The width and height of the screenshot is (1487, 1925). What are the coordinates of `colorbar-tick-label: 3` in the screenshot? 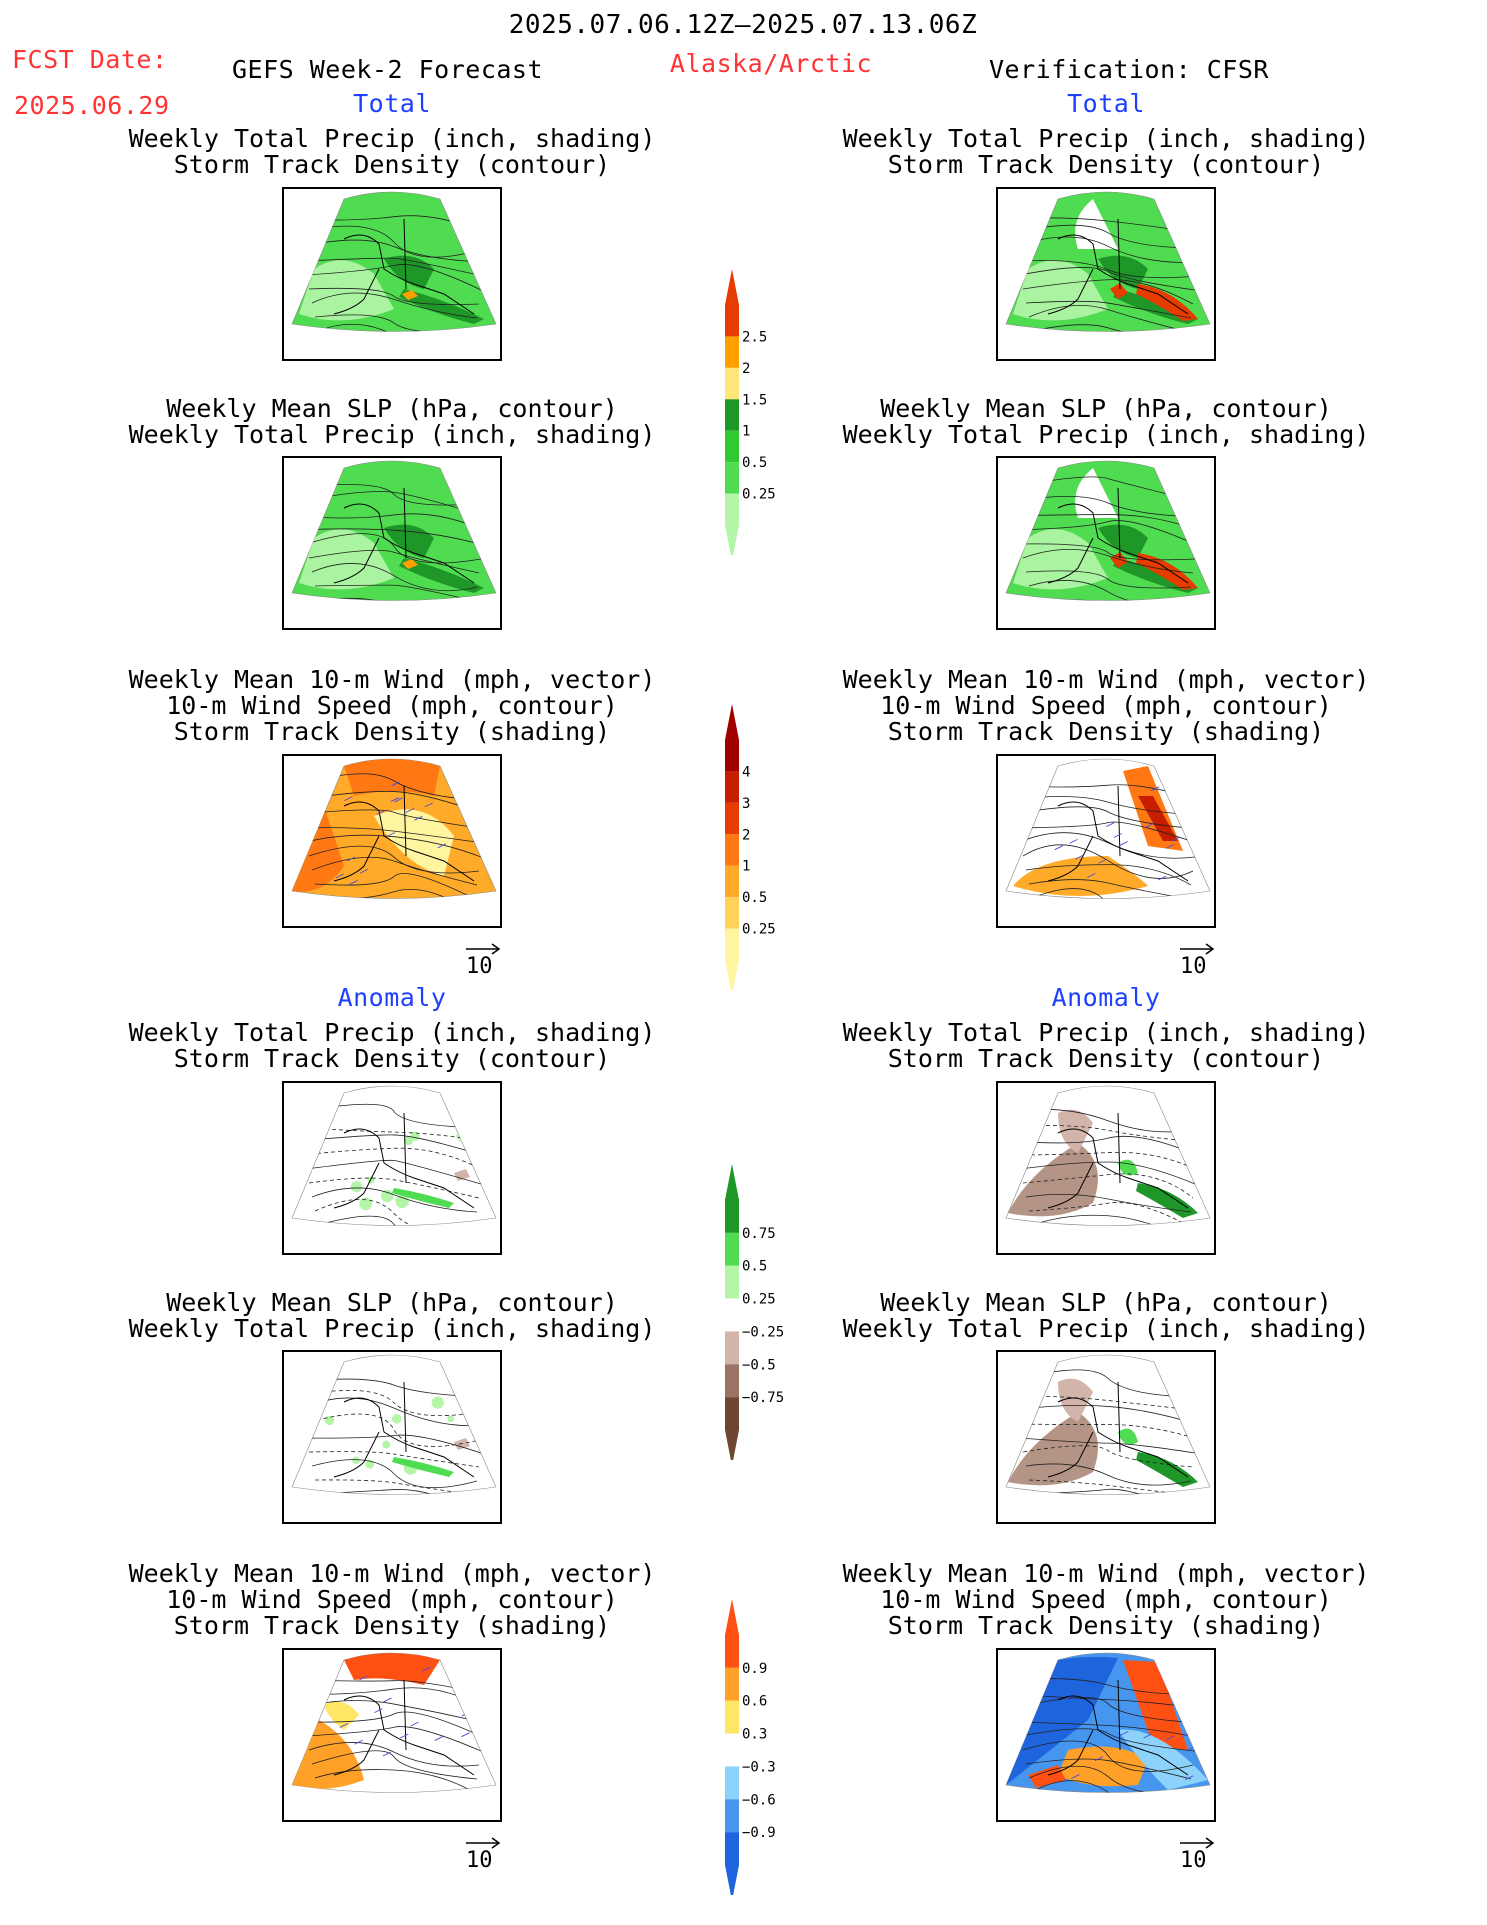 It's located at (746, 804).